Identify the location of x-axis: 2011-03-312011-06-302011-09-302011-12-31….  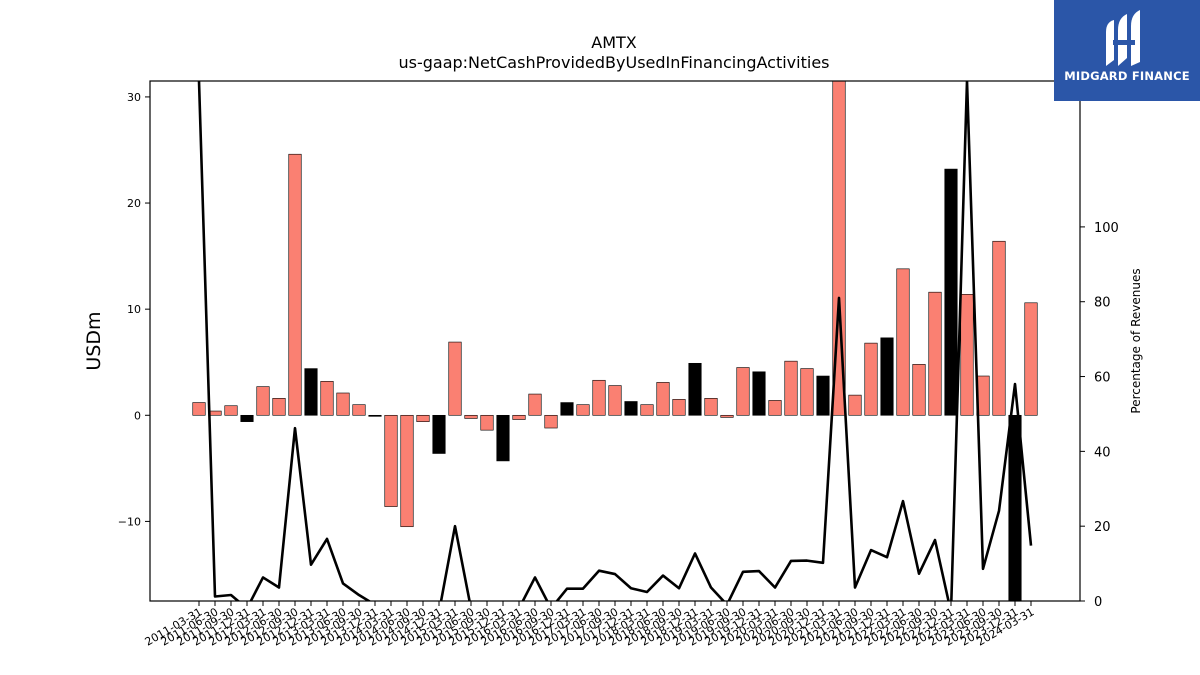
(590, 625).